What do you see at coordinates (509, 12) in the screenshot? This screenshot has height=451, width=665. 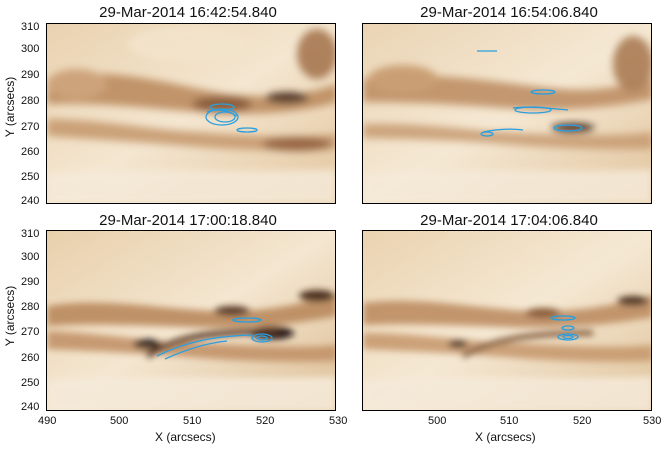 I see `panel-2-title: 29-Mar-2014 16:54:06.840` at bounding box center [509, 12].